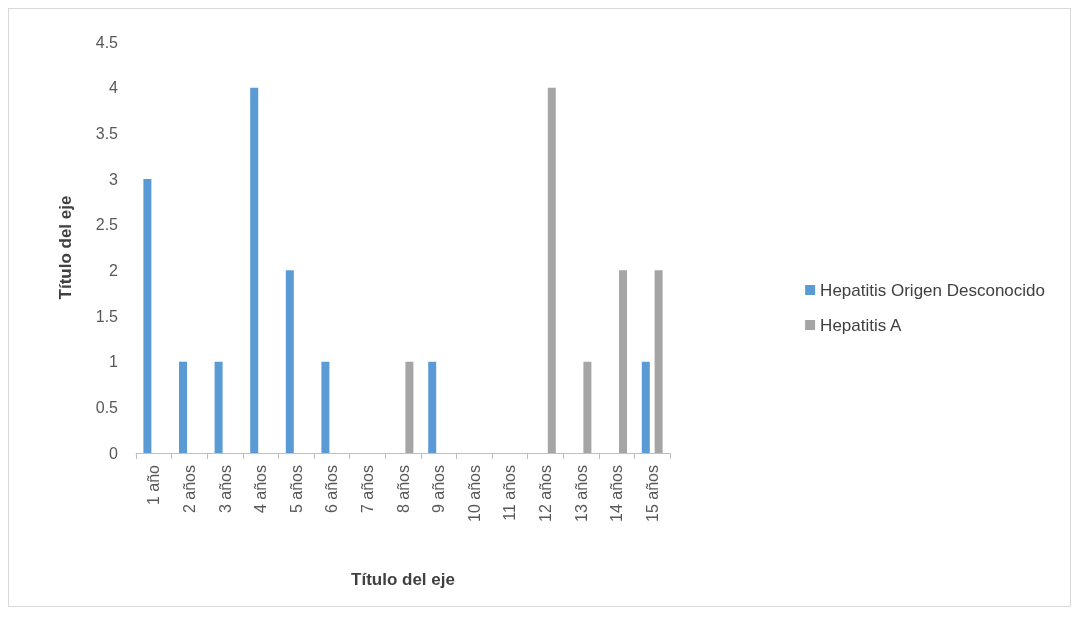 The width and height of the screenshot is (1081, 617). What do you see at coordinates (403, 489) in the screenshot?
I see `x-tick-label: 8 años` at bounding box center [403, 489].